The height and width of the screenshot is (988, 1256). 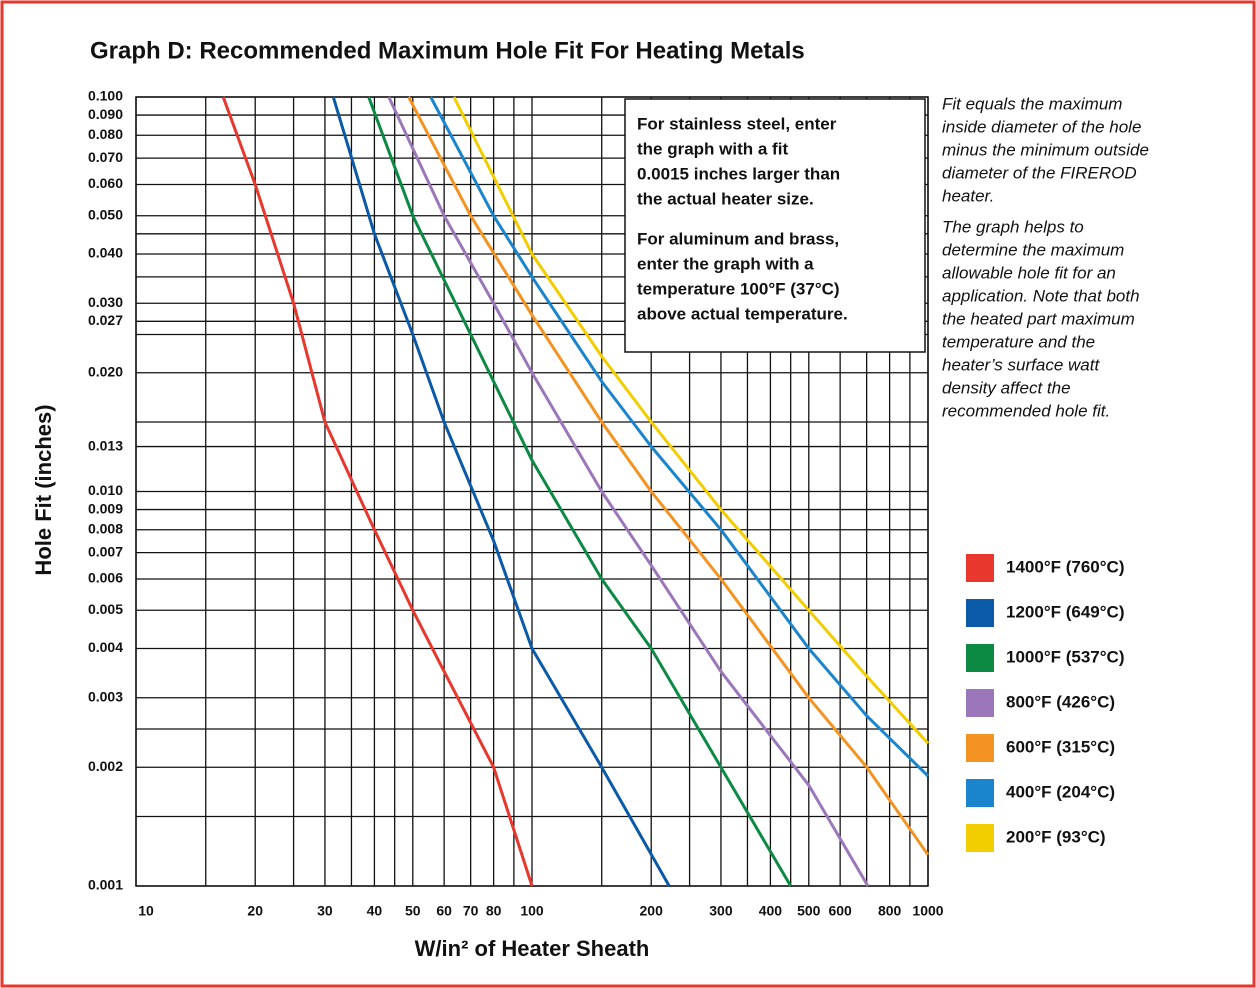 I want to click on y-tick-label: 0.030, so click(x=105, y=302).